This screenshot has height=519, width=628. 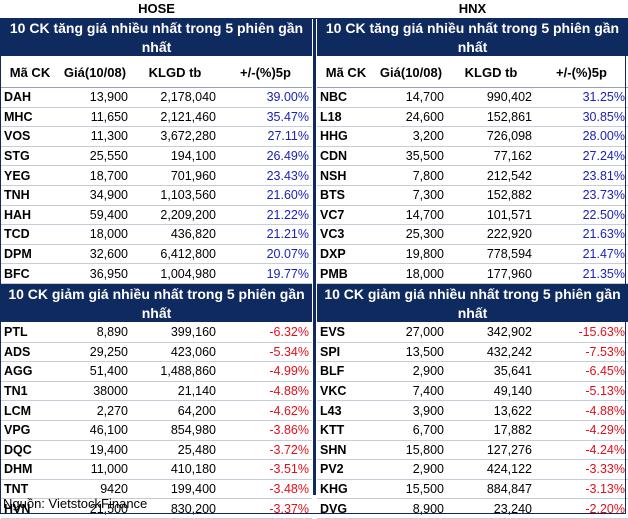 I want to click on stock-code: KHG, so click(x=346, y=489).